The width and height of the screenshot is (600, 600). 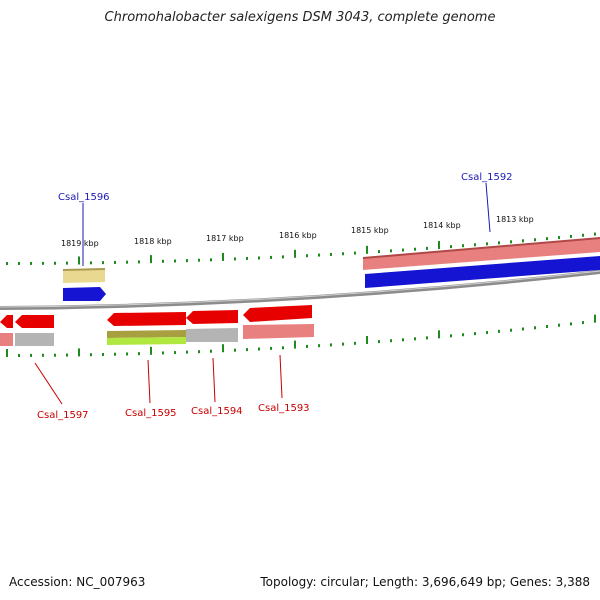 What do you see at coordinates (217, 411) in the screenshot?
I see `gene-label-csal-1594: Csal_1594` at bounding box center [217, 411].